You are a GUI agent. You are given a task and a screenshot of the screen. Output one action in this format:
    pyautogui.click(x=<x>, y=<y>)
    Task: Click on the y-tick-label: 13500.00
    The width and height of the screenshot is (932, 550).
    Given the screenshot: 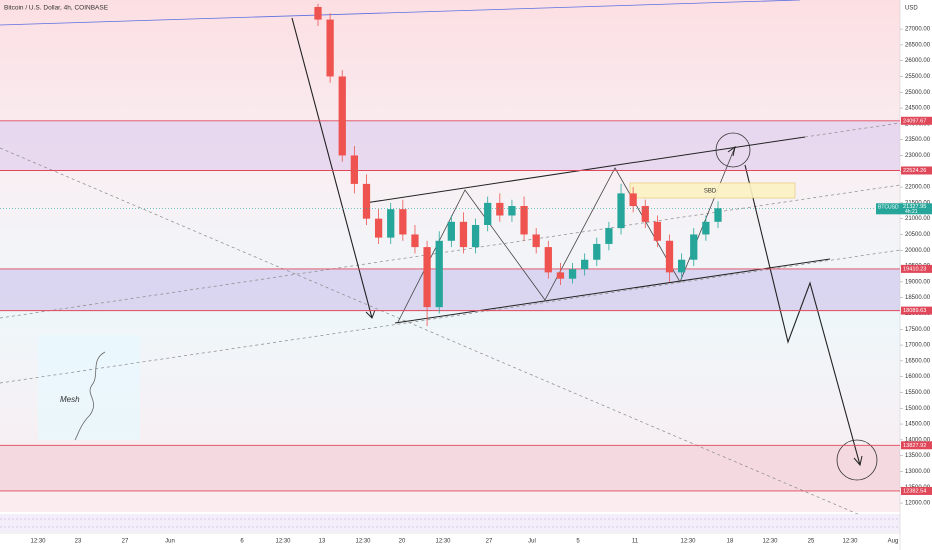 What is the action you would take?
    pyautogui.click(x=918, y=456)
    